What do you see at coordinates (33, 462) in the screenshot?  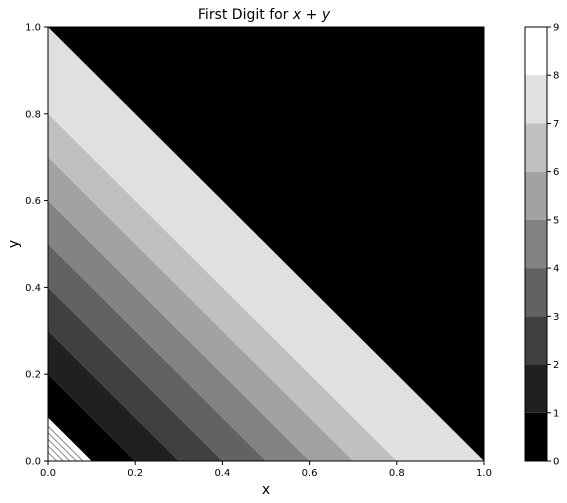 I see `y-tick-label-0: 0.0` at bounding box center [33, 462].